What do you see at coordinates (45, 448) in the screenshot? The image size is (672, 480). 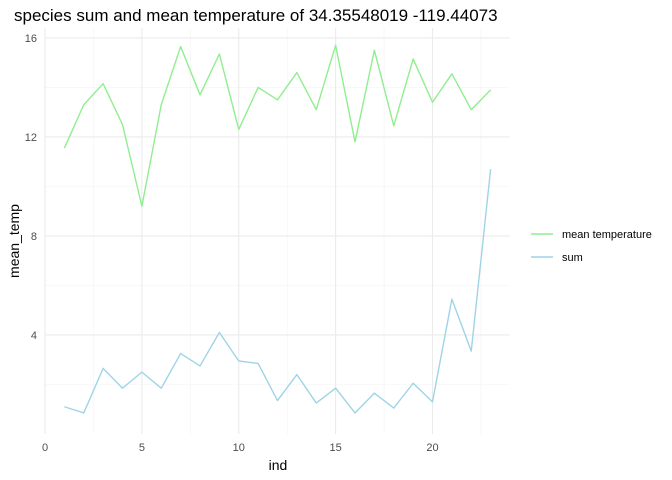 I see `x-tick-label: 0` at bounding box center [45, 448].